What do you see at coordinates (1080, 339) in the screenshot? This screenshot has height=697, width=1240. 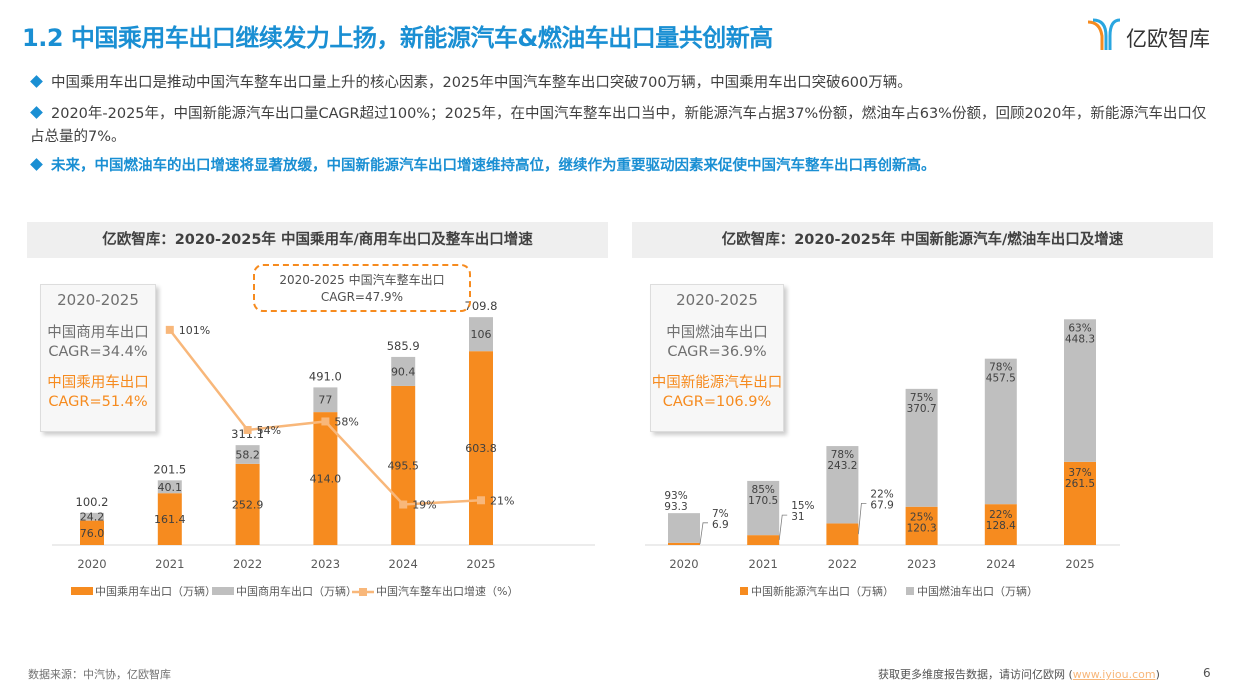 I see `data-label: 448.3` at bounding box center [1080, 339].